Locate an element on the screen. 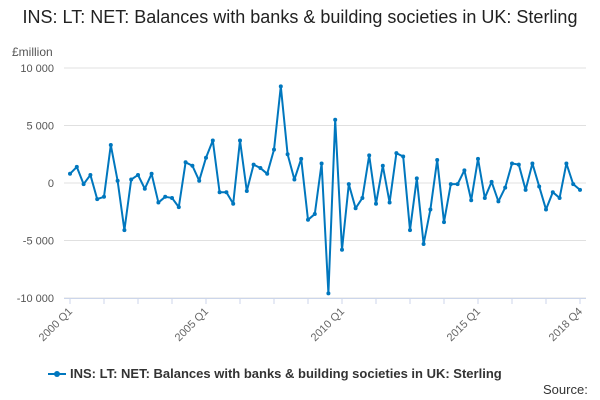 The image size is (600, 400). x-tick-label: 2018 Q4 is located at coordinates (566, 325).